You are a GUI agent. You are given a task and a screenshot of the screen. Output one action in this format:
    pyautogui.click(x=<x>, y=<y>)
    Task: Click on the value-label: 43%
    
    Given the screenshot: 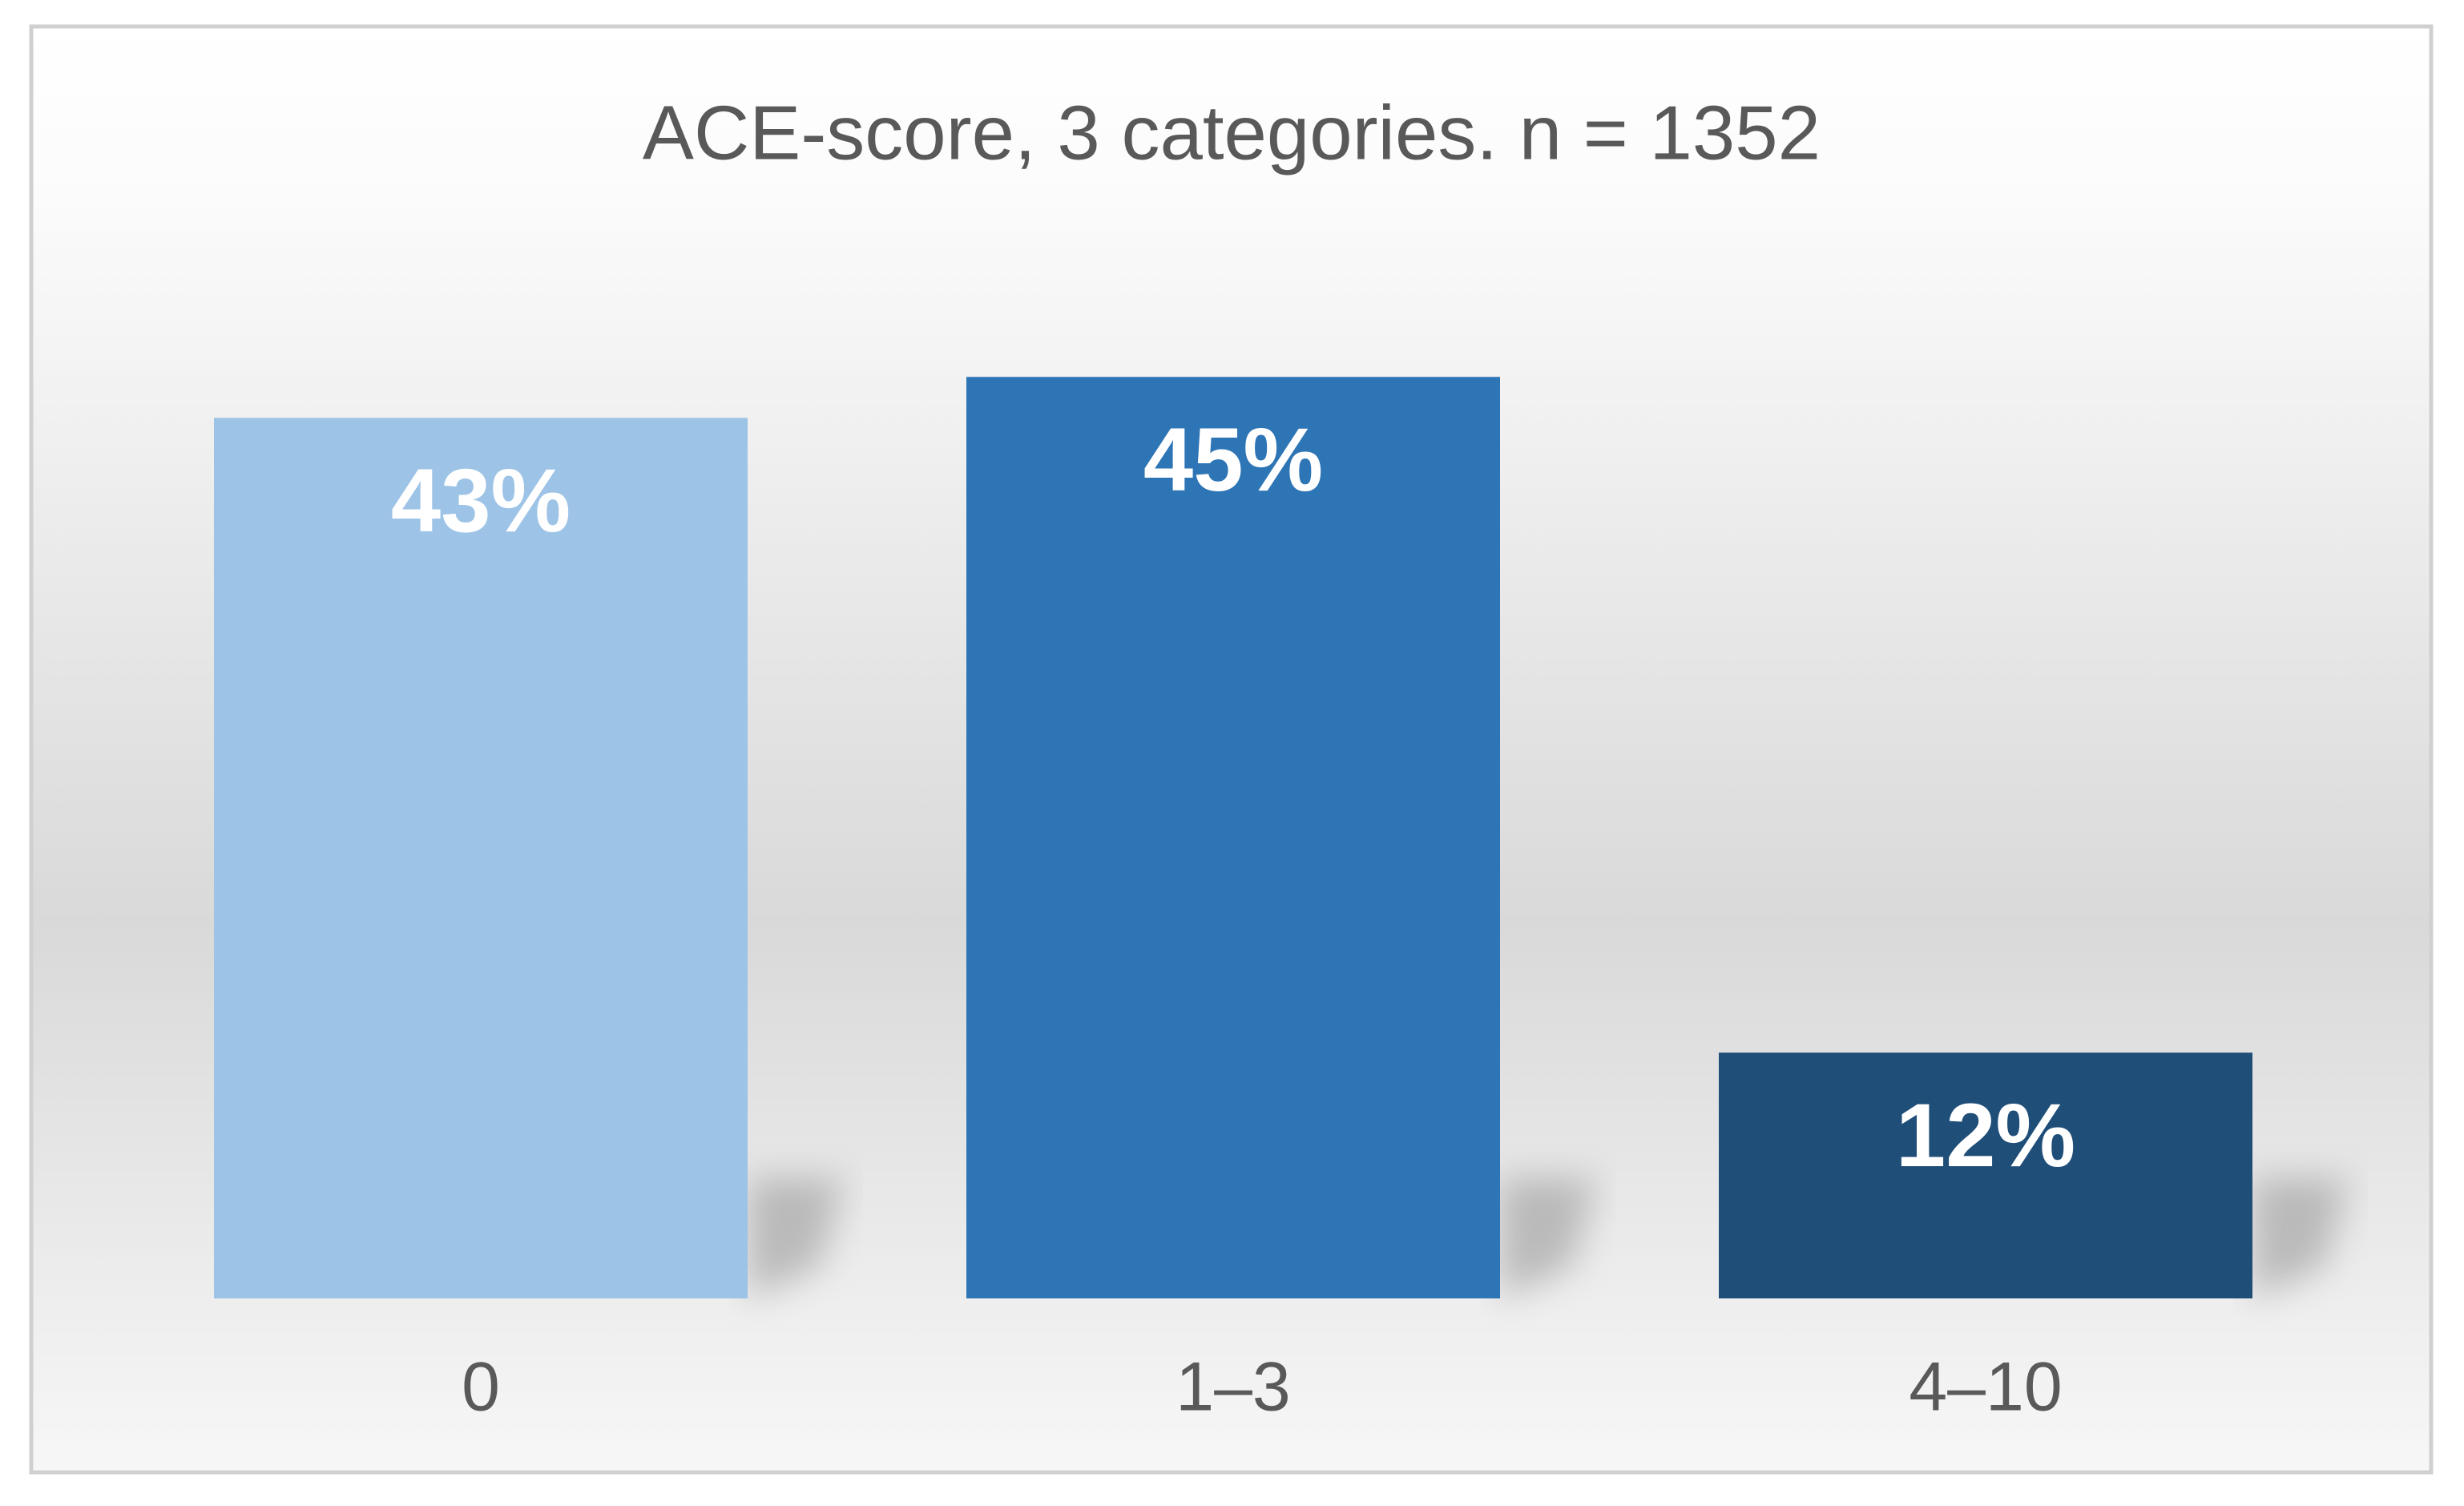 What is the action you would take?
    pyautogui.click(x=481, y=501)
    